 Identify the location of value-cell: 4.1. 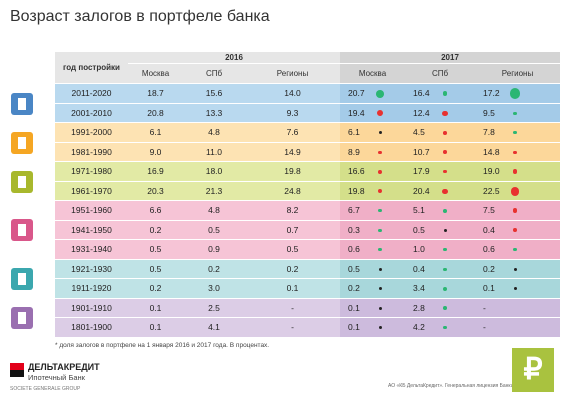
(214, 328).